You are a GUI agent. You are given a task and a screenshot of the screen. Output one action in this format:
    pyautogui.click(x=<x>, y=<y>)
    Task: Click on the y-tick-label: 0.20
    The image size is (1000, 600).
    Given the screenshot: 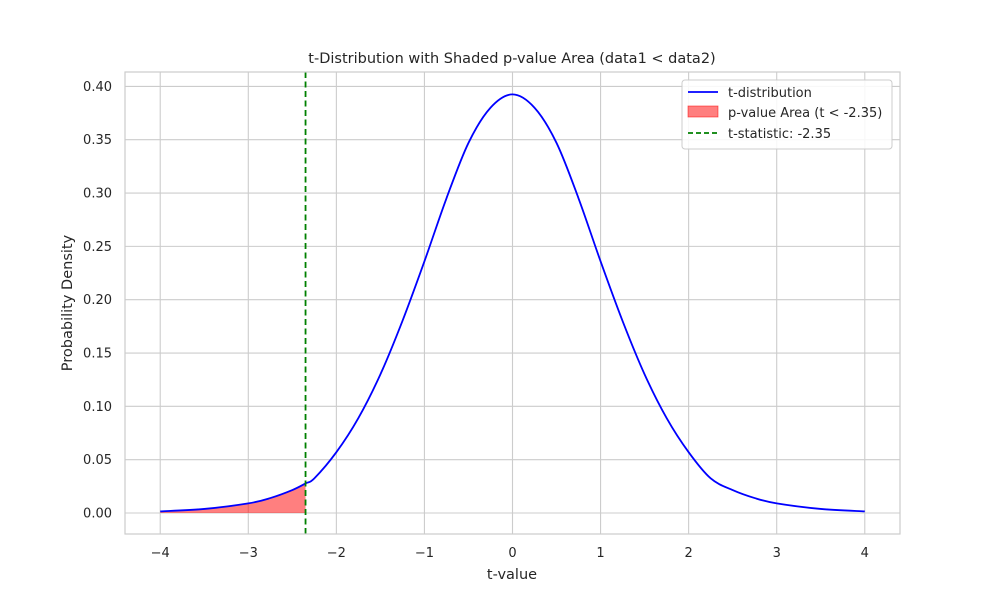 What is the action you would take?
    pyautogui.click(x=97, y=300)
    